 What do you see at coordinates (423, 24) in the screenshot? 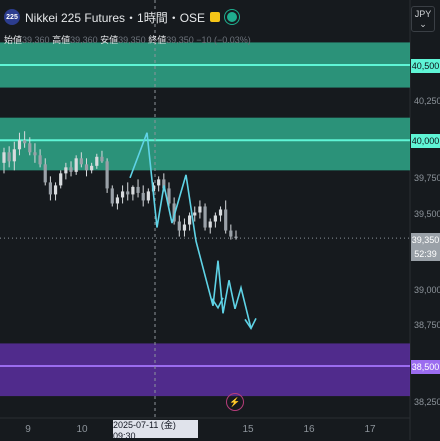
I see `chevron-down-icon: ⌄` at bounding box center [423, 24].